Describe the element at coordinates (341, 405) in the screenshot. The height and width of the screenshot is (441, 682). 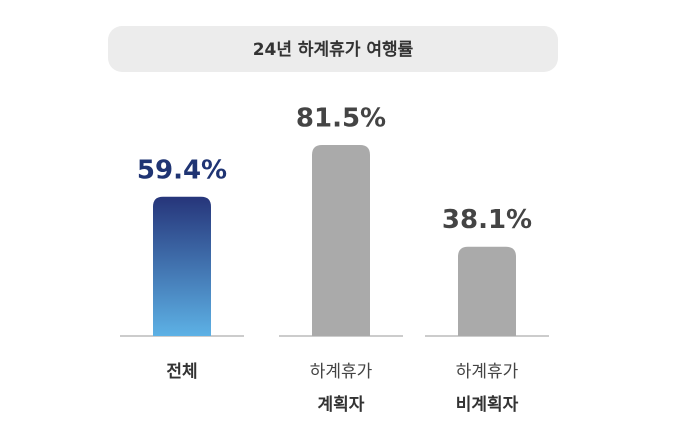
I see `x-tick-label: 계획자` at that location.